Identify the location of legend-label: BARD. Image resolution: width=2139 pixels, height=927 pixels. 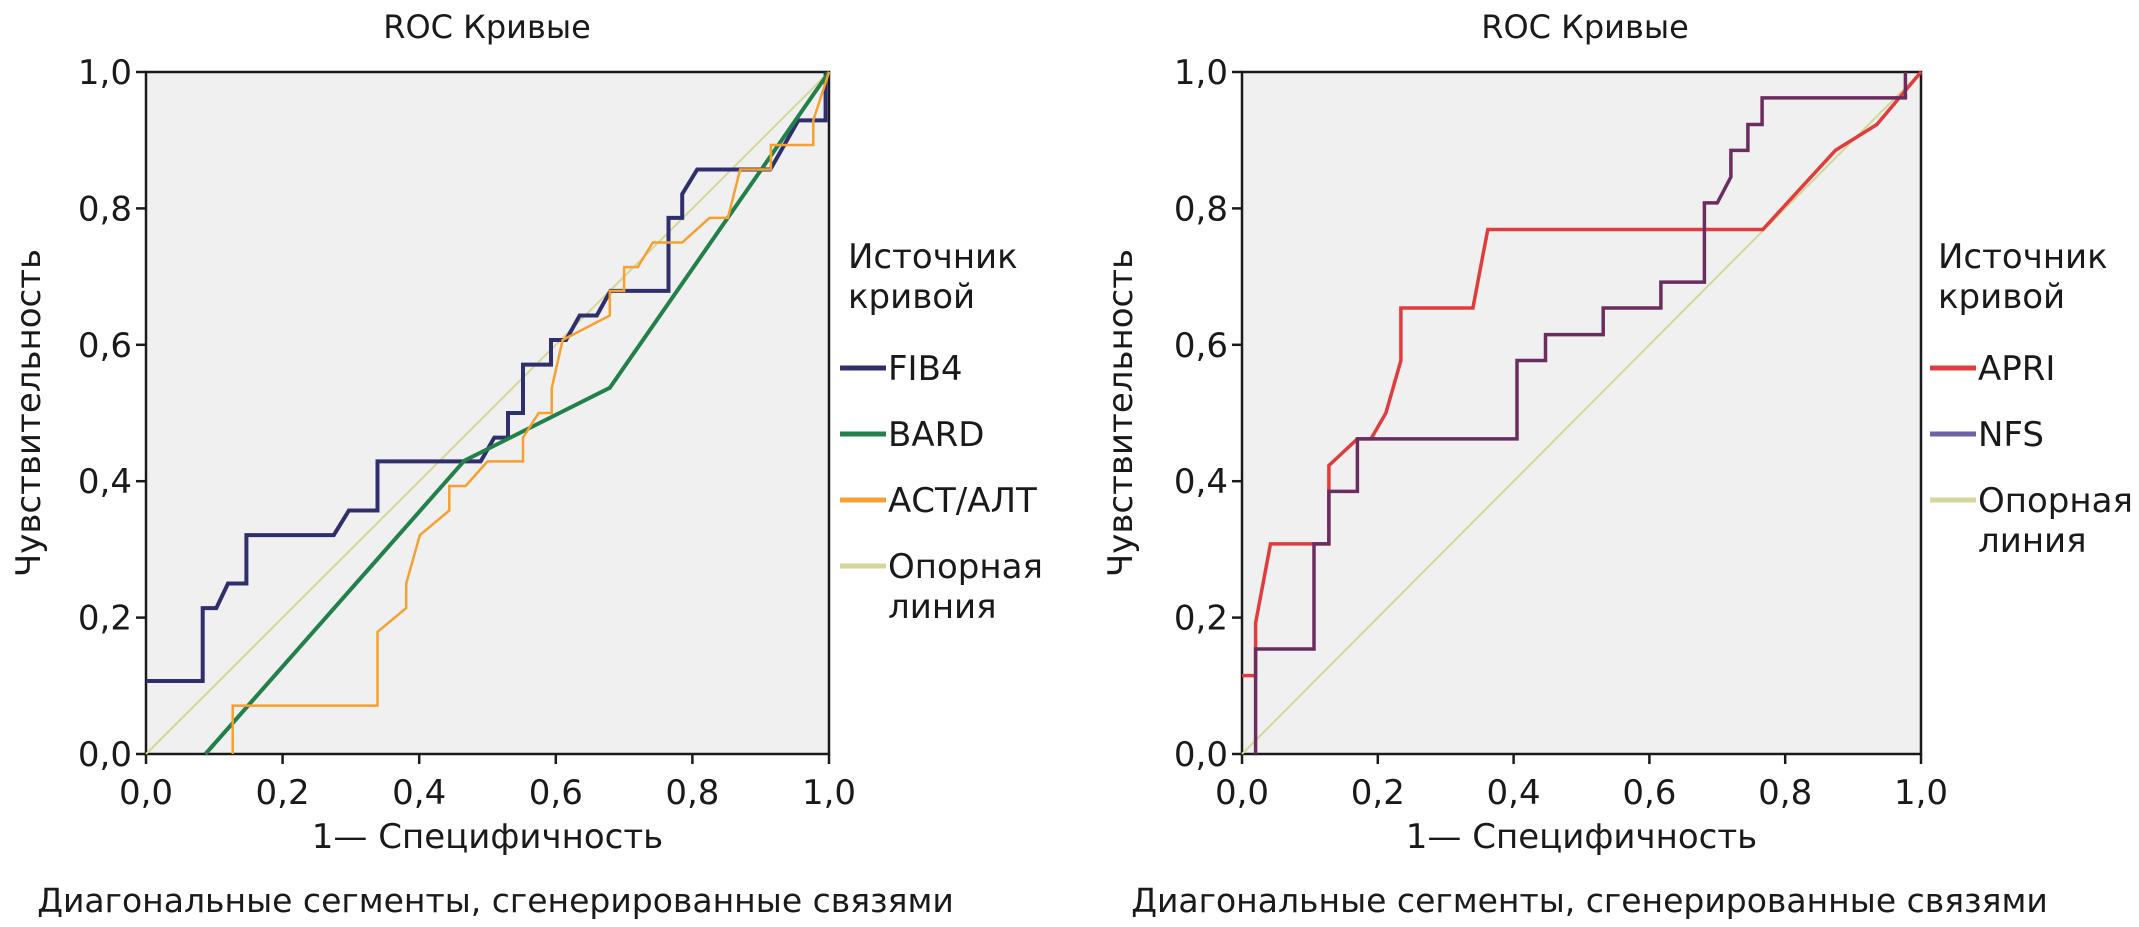
(936, 435).